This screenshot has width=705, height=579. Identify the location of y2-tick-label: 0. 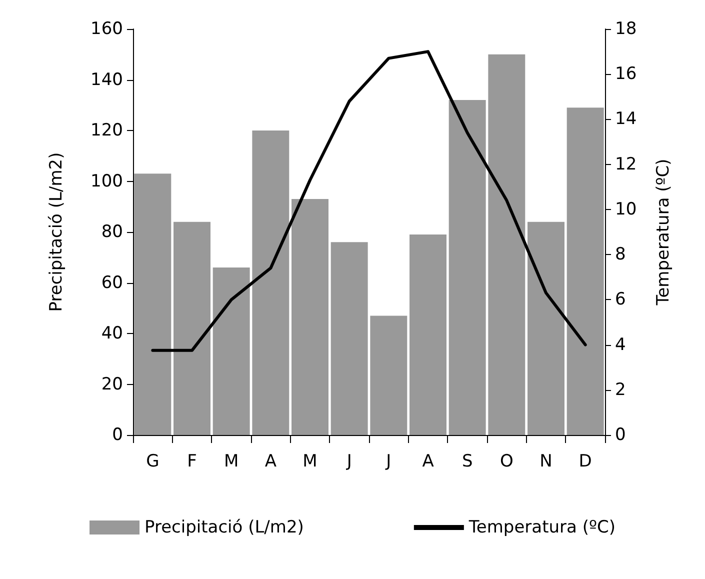
(620, 435).